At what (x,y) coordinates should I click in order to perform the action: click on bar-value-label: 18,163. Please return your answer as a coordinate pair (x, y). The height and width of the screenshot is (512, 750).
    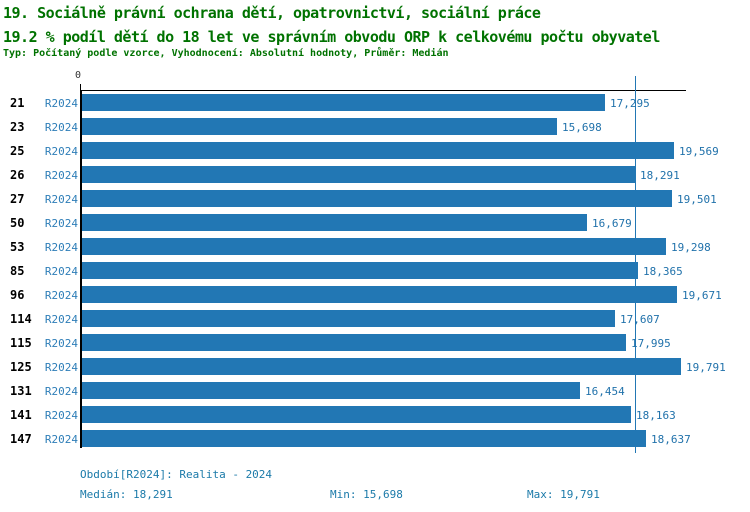
    Looking at the image, I should click on (656, 415).